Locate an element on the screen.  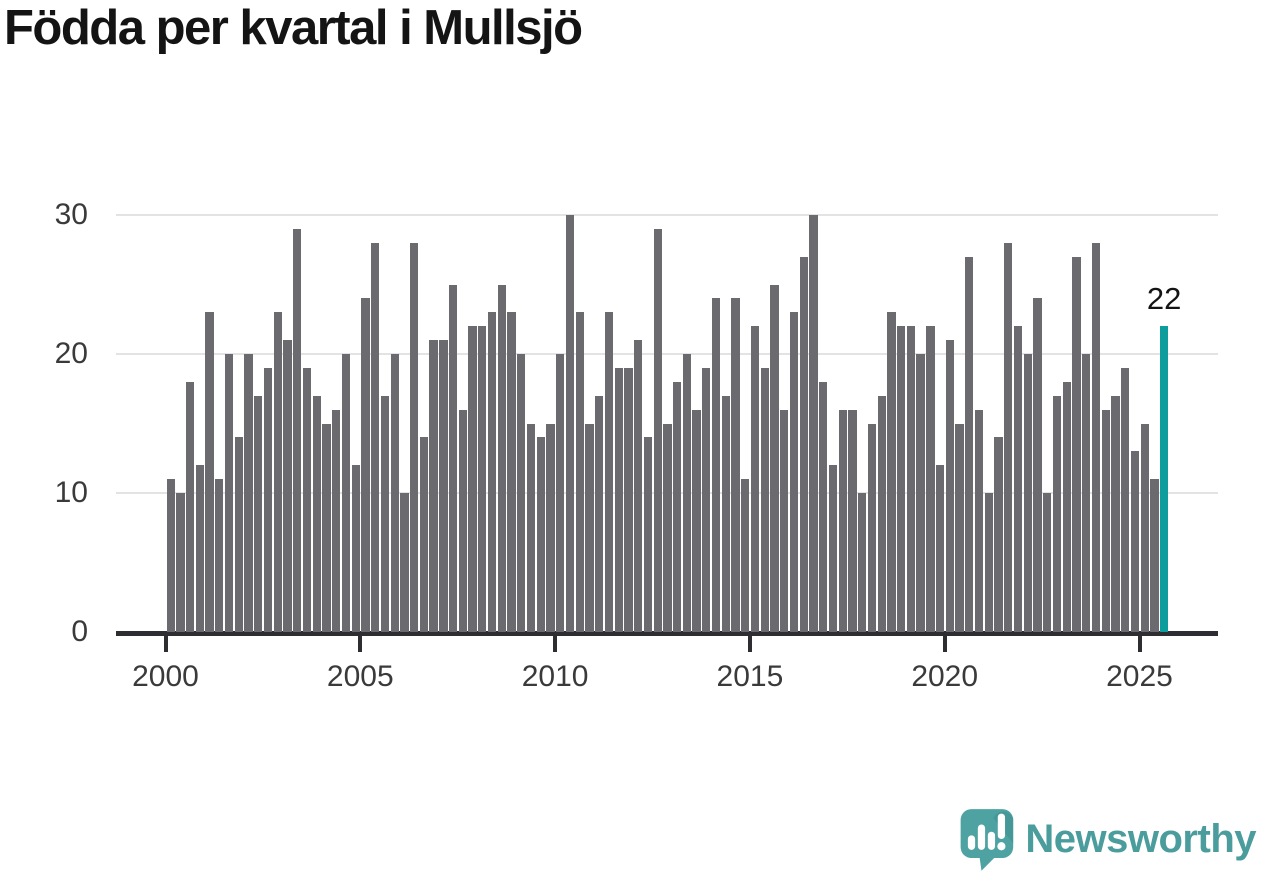
y-axis-tick-label: 30 is located at coordinates (71, 214).